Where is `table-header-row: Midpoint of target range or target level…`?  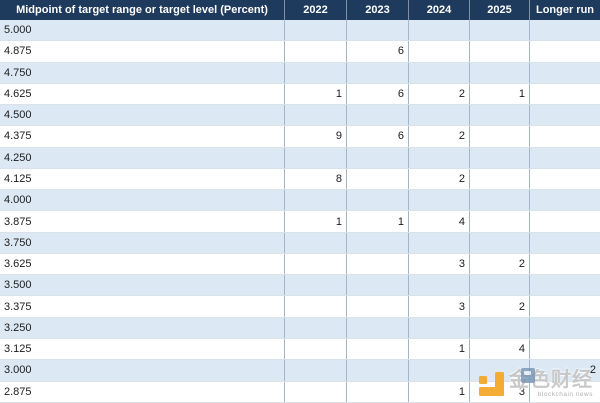
table-header-row: Midpoint of target range or target level… is located at coordinates (300, 10).